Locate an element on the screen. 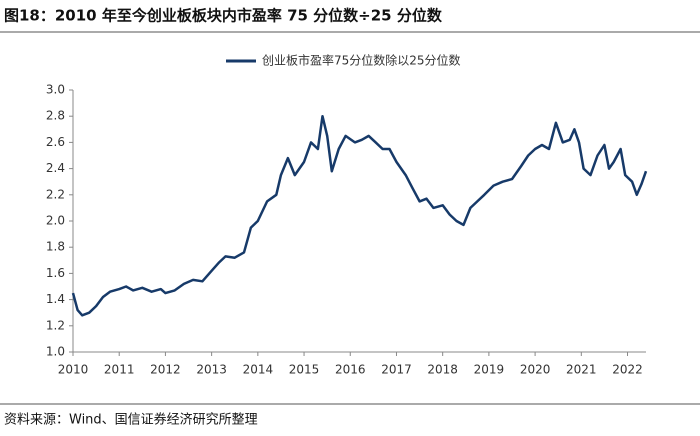 The height and width of the screenshot is (436, 700). legend-label: 创业板市盈率75分位数除以25分位数 is located at coordinates (361, 60).